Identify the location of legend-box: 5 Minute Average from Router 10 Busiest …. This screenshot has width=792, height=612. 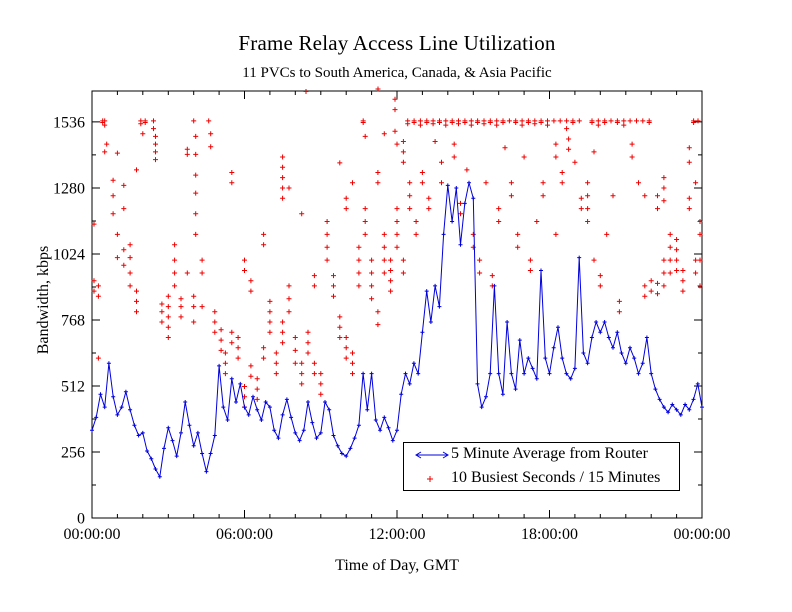
(541, 466).